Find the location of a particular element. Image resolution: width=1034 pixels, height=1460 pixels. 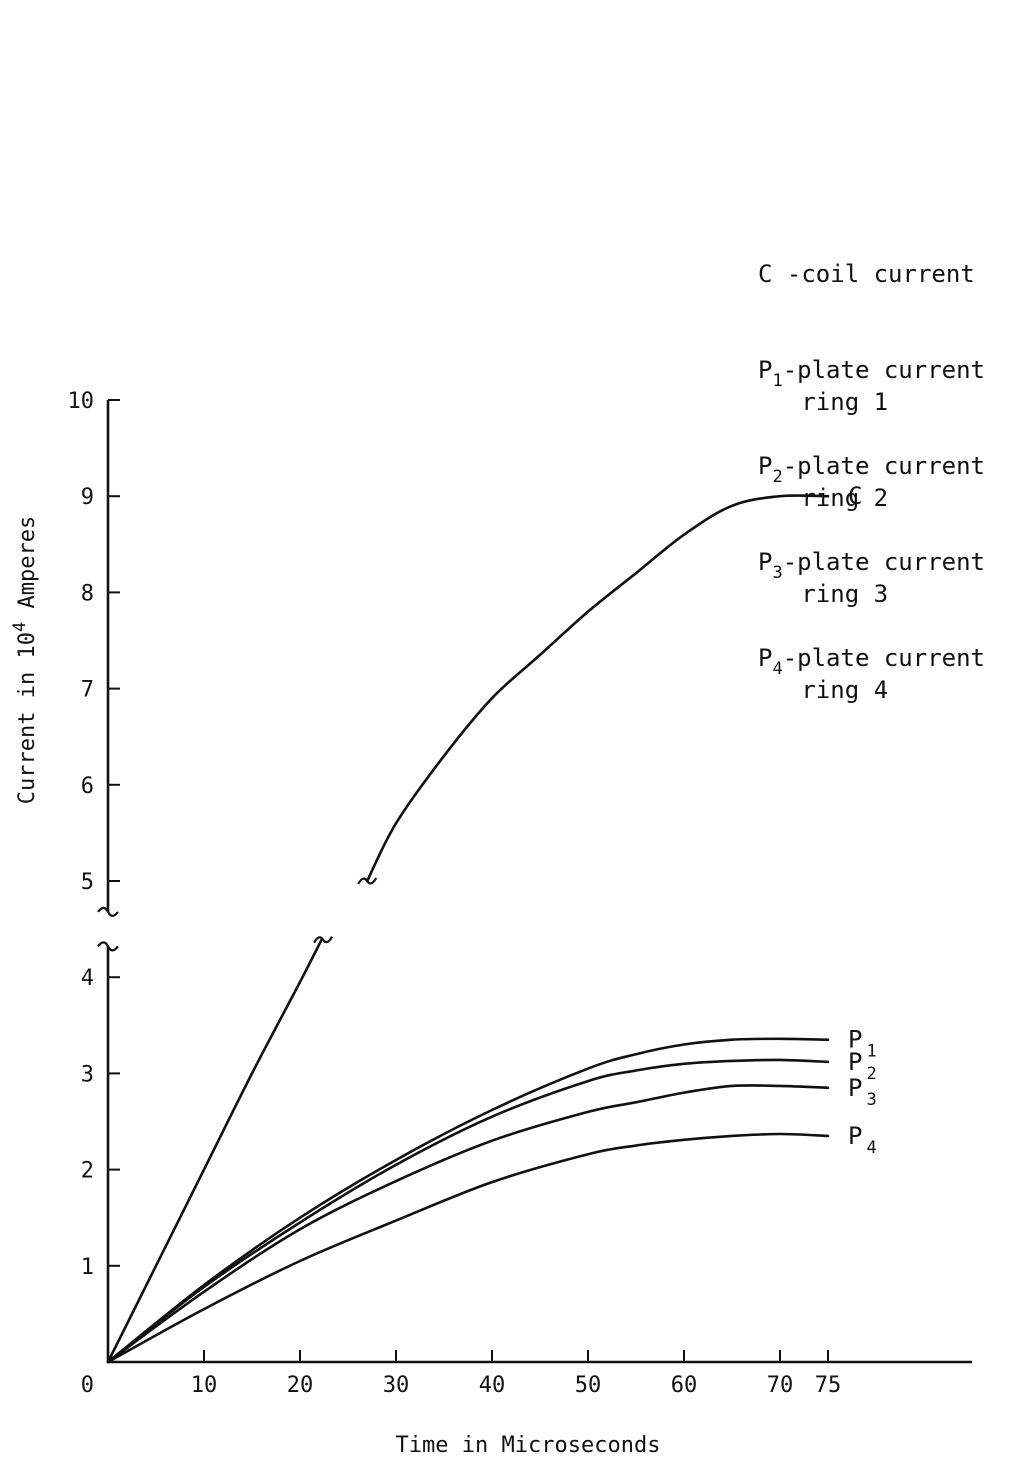

series-labels: C P 1P 2P 3 P 4 is located at coordinates (862, 820).